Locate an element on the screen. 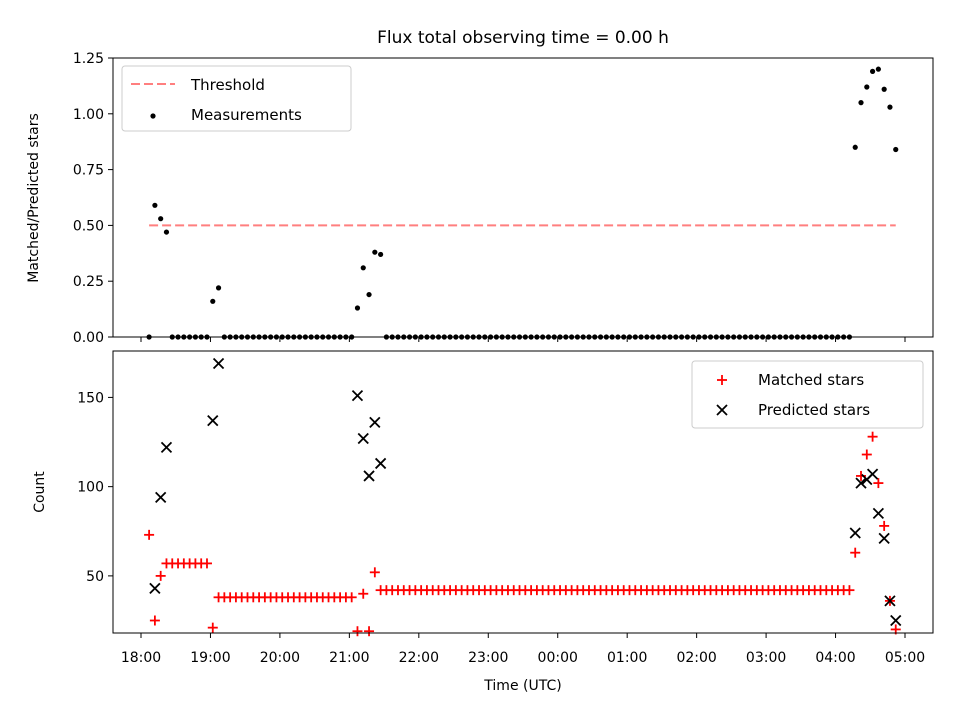 The width and height of the screenshot is (960, 720). top-legend: Threshold Measurements is located at coordinates (236, 98).